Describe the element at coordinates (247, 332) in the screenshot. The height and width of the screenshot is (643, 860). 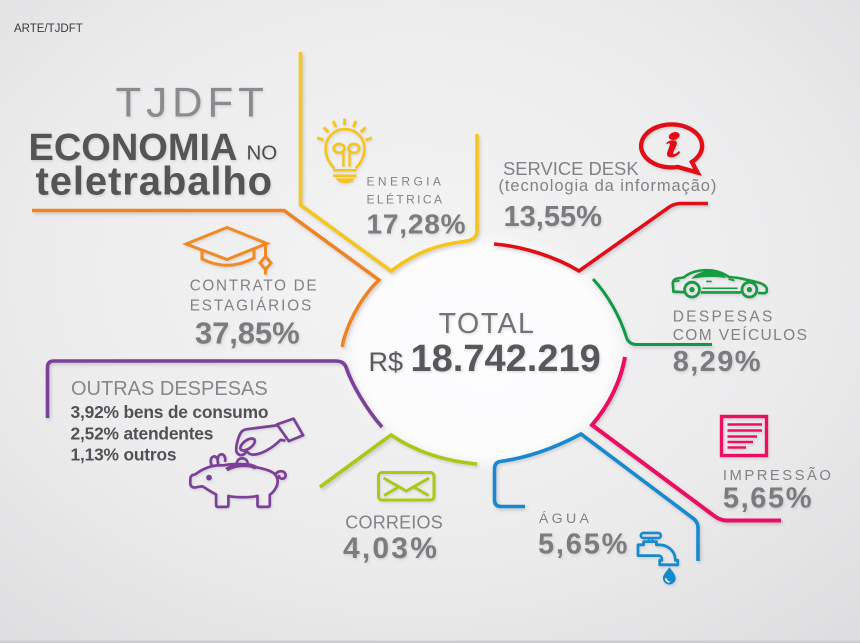
I see `svg-text: 37,85%` at that location.